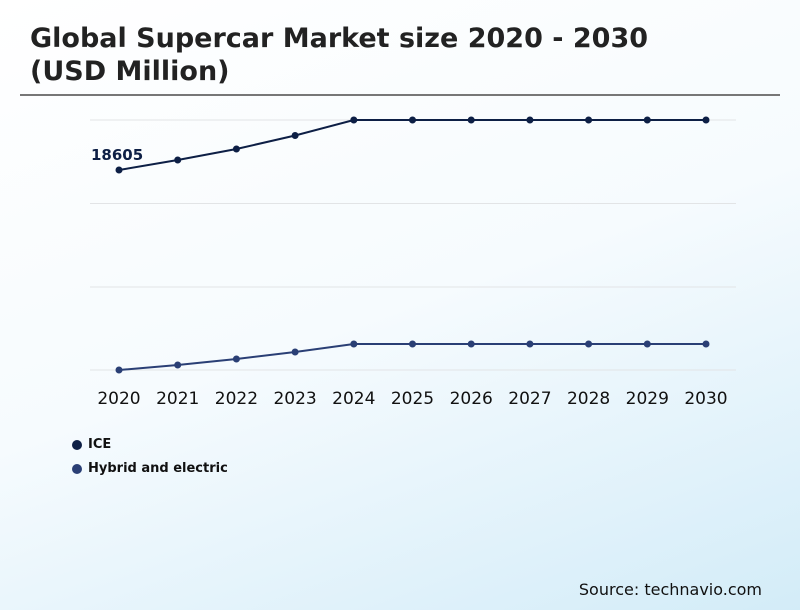 The height and width of the screenshot is (610, 800). What do you see at coordinates (158, 468) in the screenshot?
I see `legend-label: Hybrid and electric` at bounding box center [158, 468].